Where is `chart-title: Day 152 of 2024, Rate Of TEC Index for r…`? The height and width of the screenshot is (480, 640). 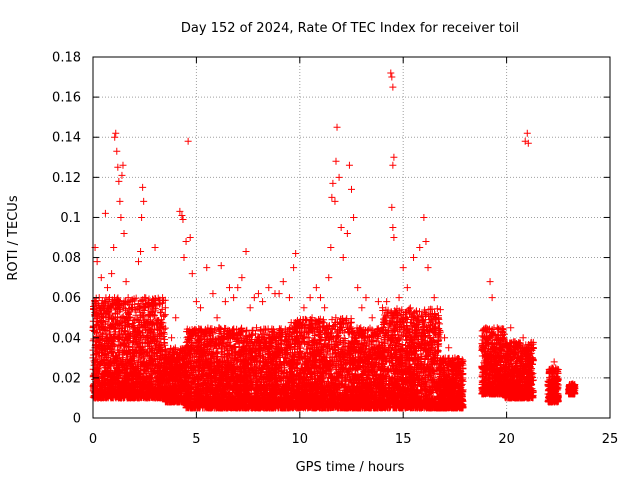 chart-title: Day 152 of 2024, Rate Of TEC Index for r… is located at coordinates (350, 28).